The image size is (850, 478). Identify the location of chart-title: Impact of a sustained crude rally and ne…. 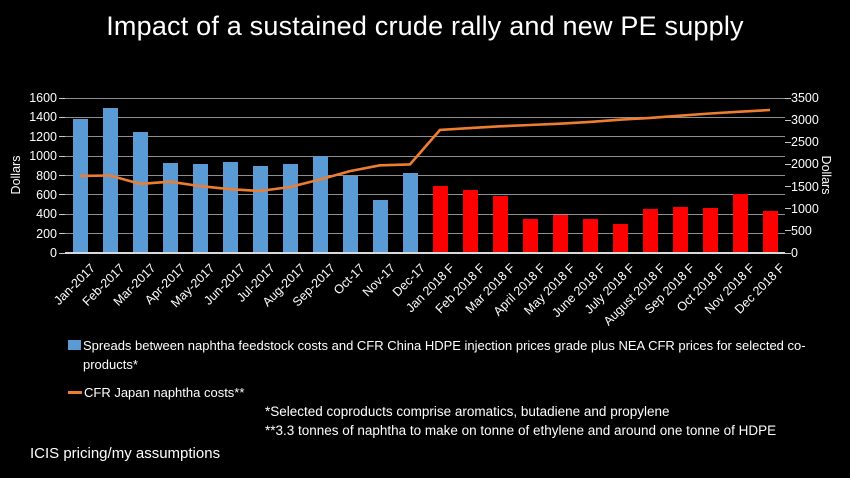
(425, 26).